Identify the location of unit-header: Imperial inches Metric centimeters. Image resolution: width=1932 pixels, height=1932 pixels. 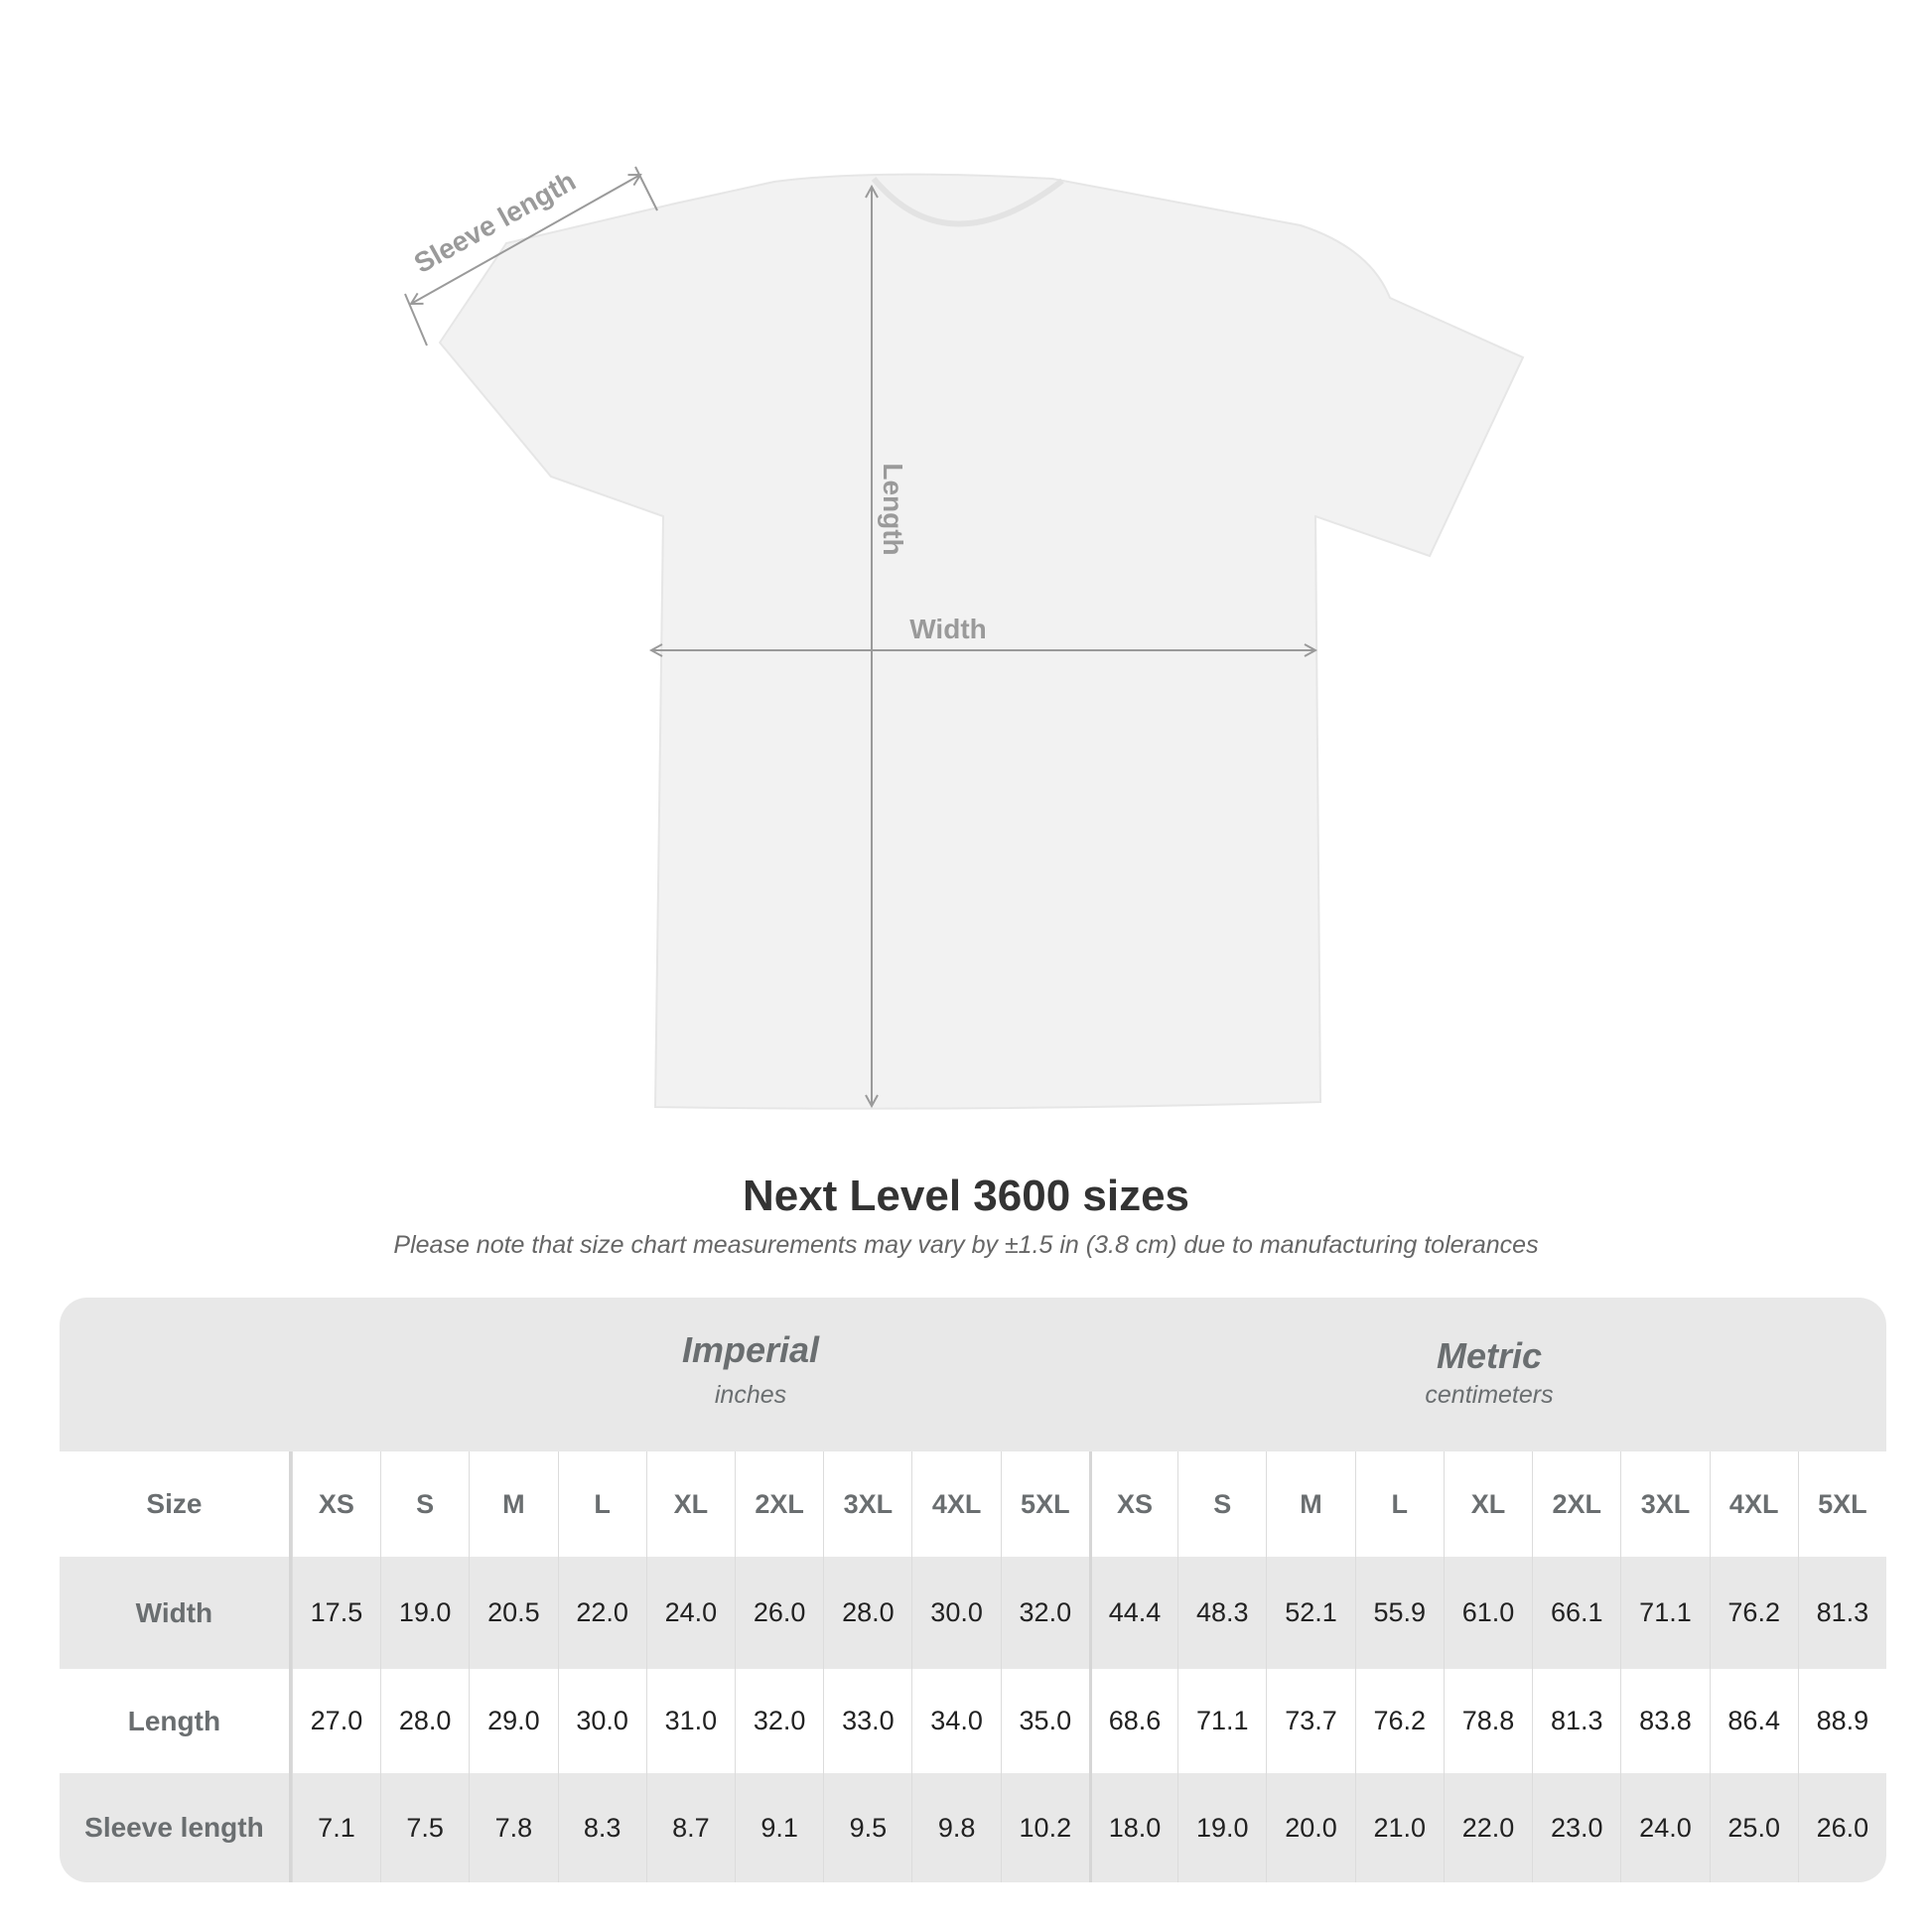
(973, 1374).